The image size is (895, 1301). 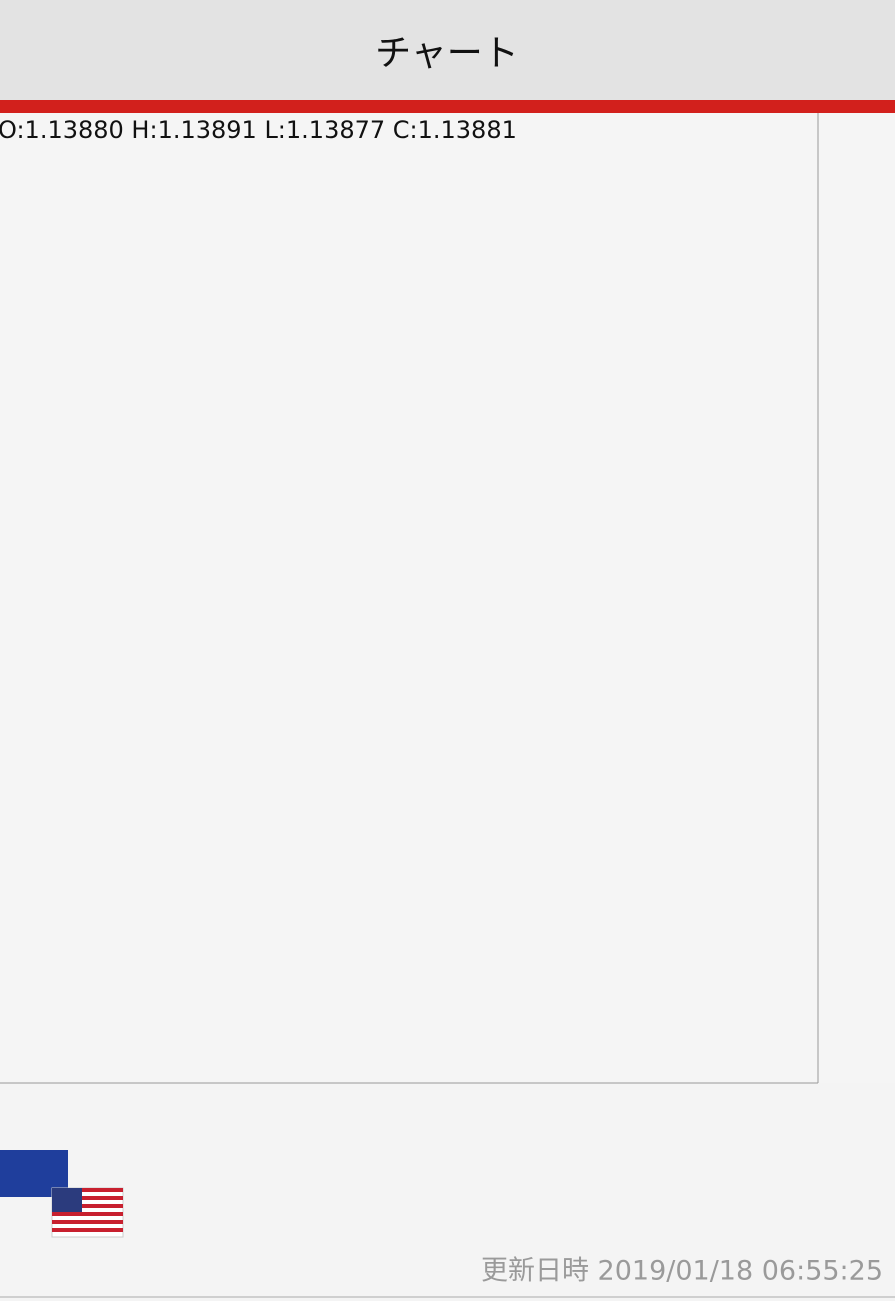 What do you see at coordinates (447, 53) in the screenshot?
I see `app-title: チャート` at bounding box center [447, 53].